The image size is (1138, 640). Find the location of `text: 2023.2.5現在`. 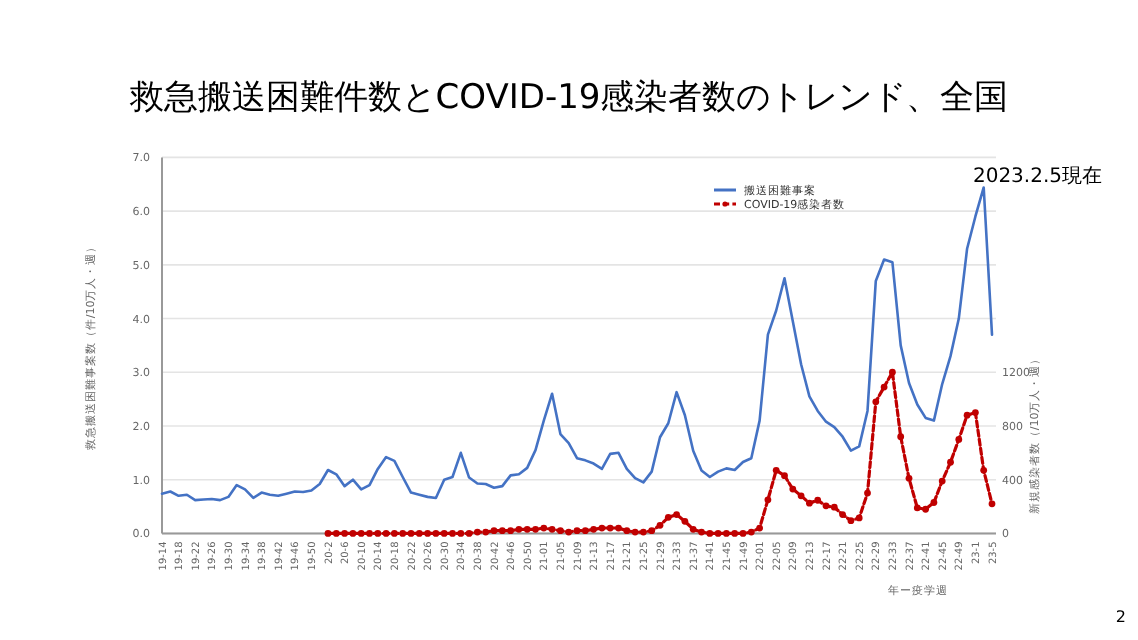

text: 2023.2.5現在 is located at coordinates (1037, 176).